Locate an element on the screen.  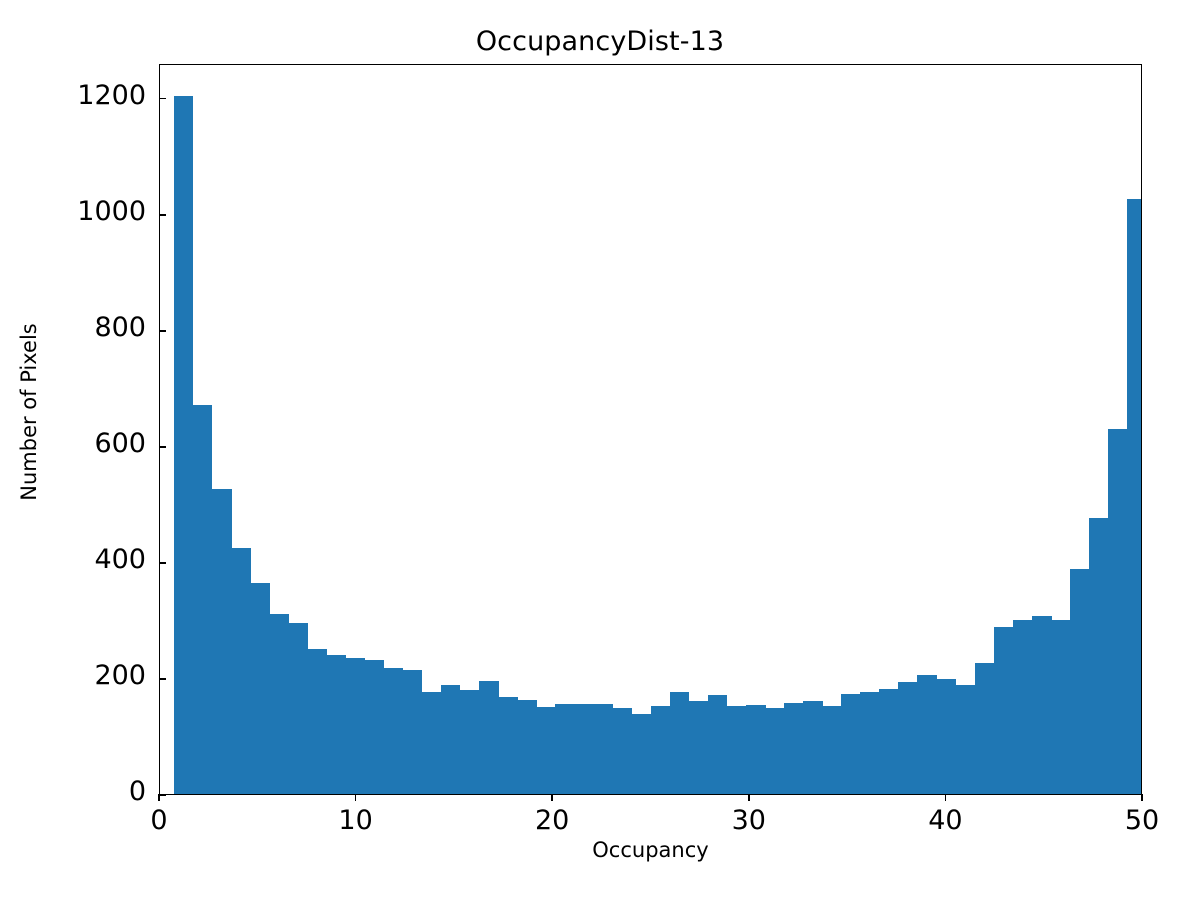
x-axis-label: Occupancy is located at coordinates (650, 850).